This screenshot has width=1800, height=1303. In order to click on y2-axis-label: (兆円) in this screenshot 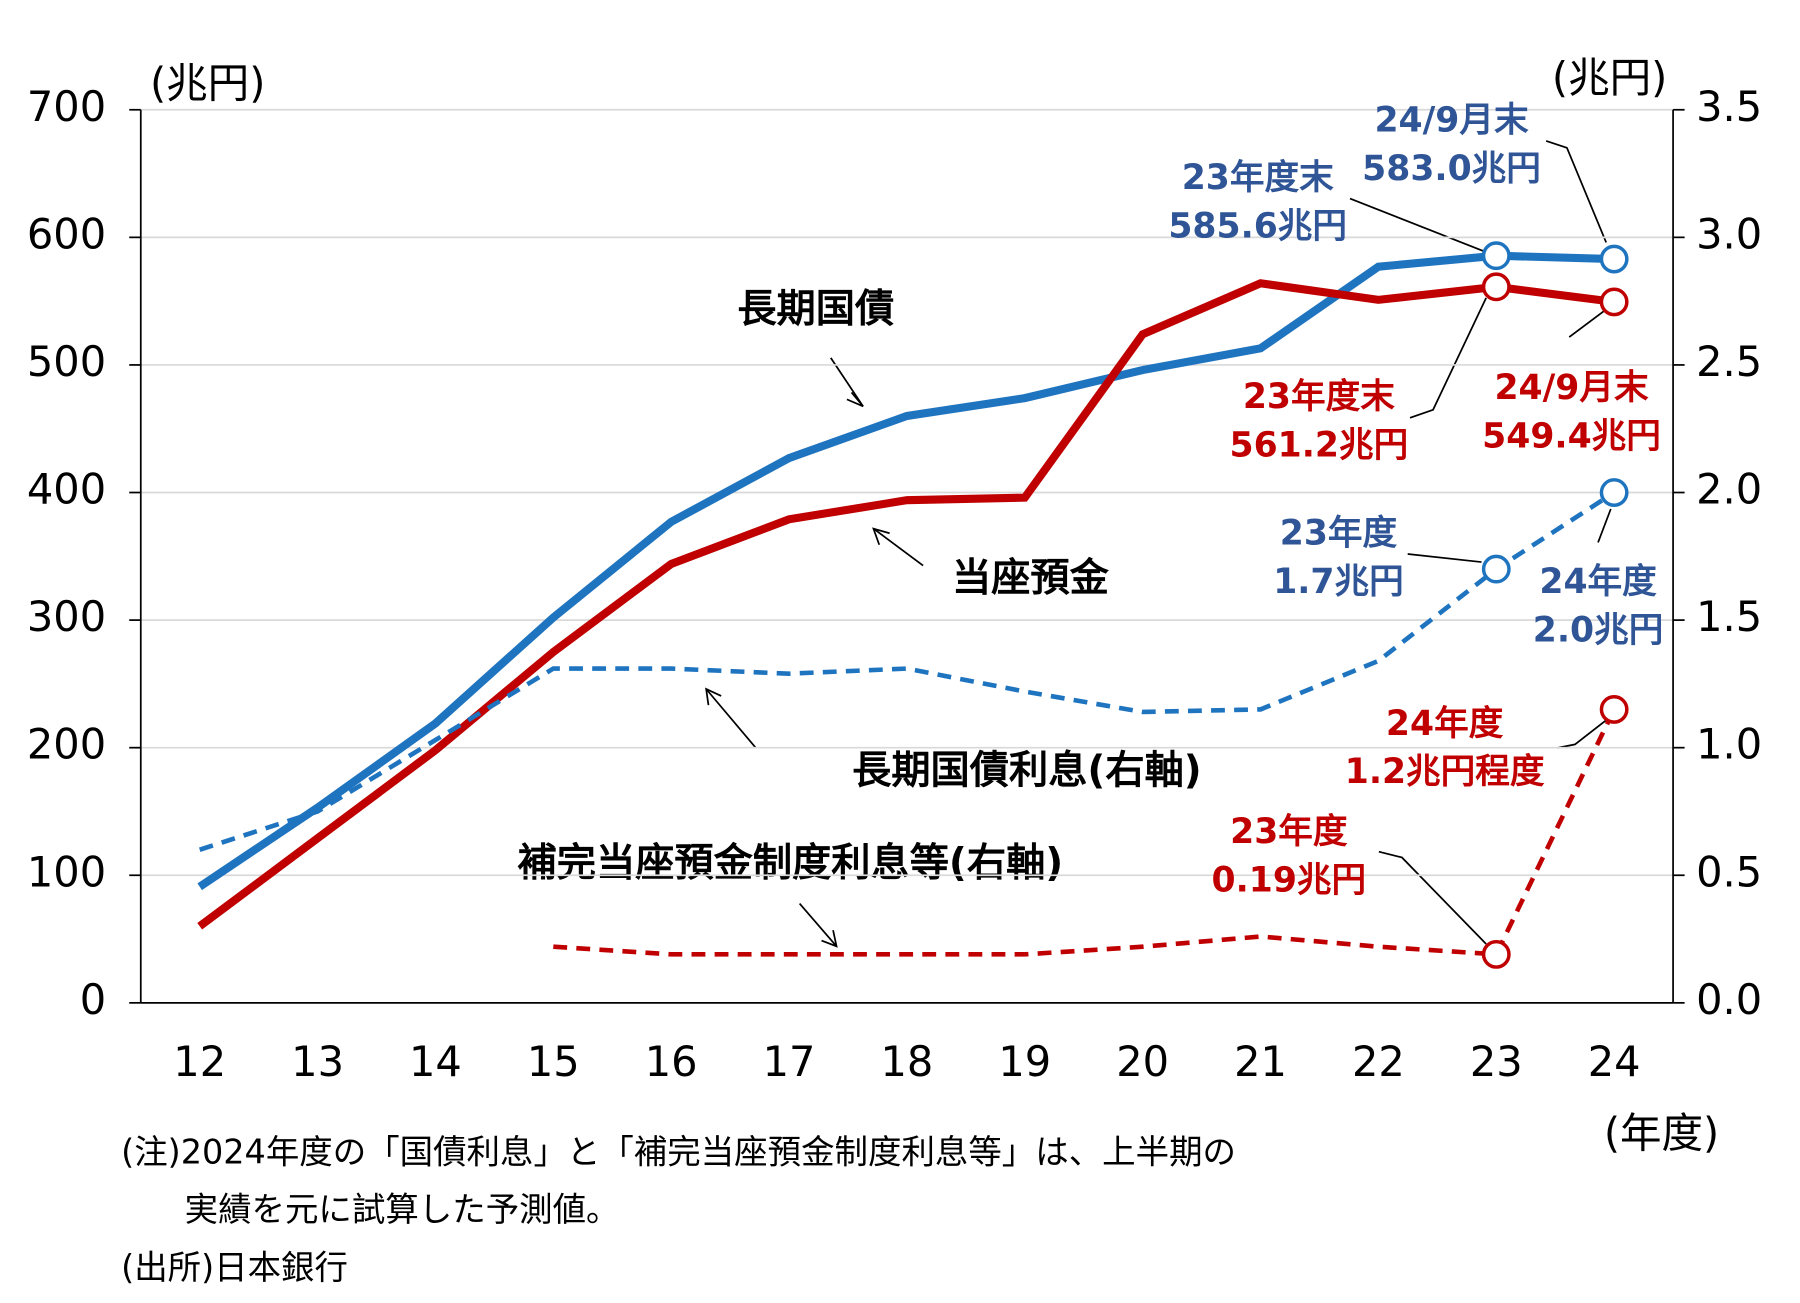, I will do `click(1609, 77)`.